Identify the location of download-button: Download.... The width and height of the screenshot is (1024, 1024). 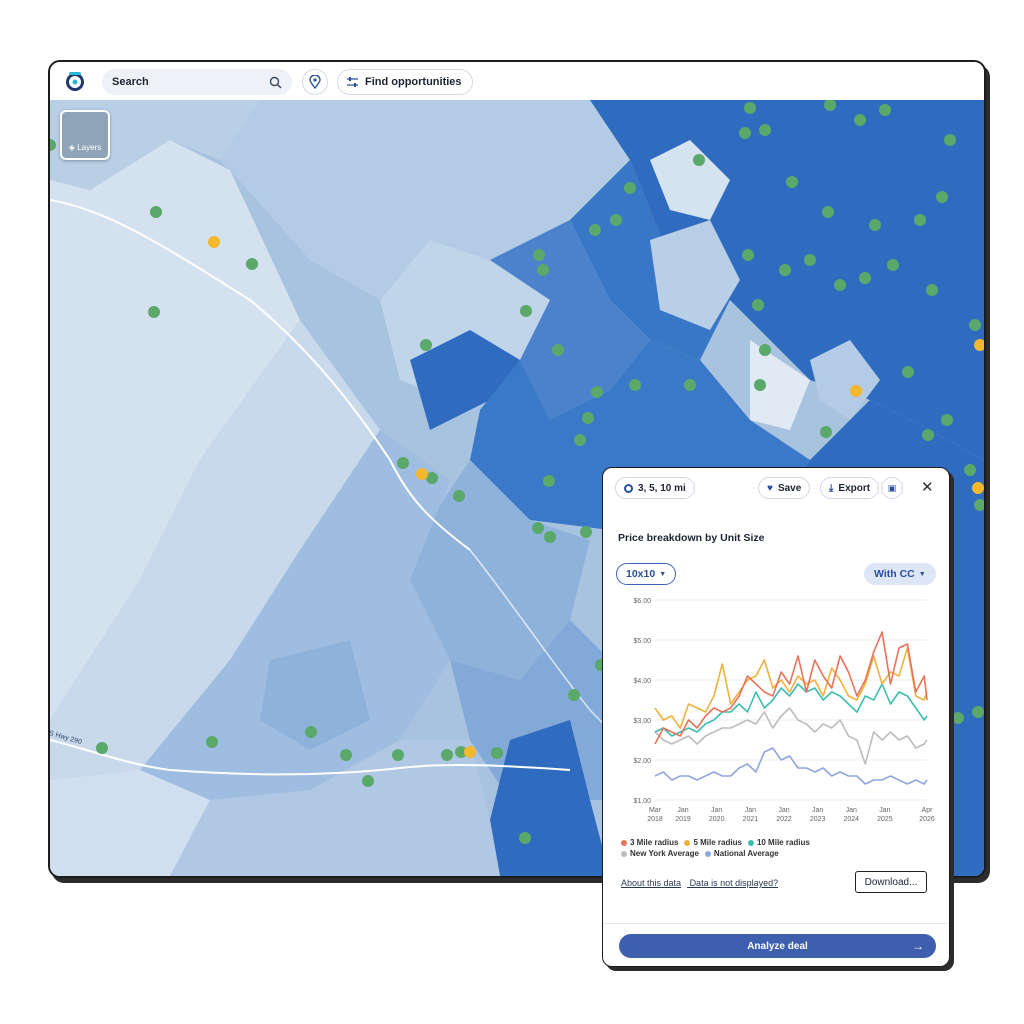
(891, 882).